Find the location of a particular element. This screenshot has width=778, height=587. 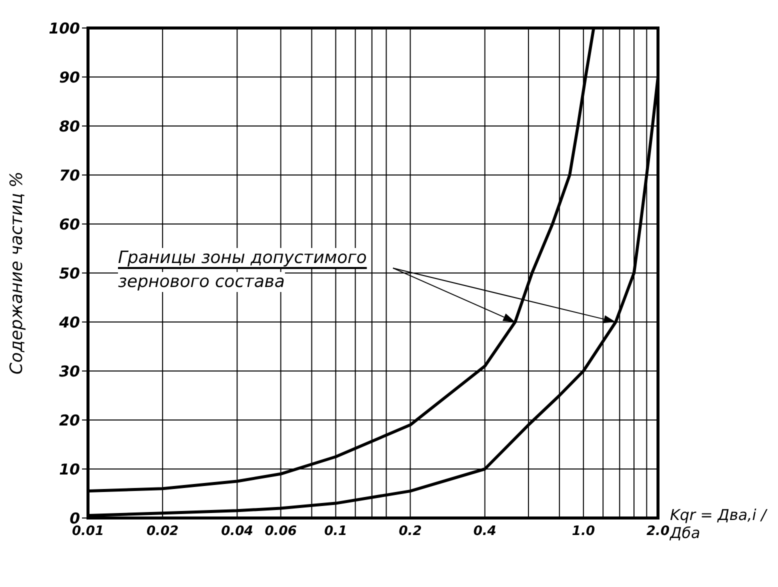

y-tick-label: 70 is located at coordinates (69, 175).